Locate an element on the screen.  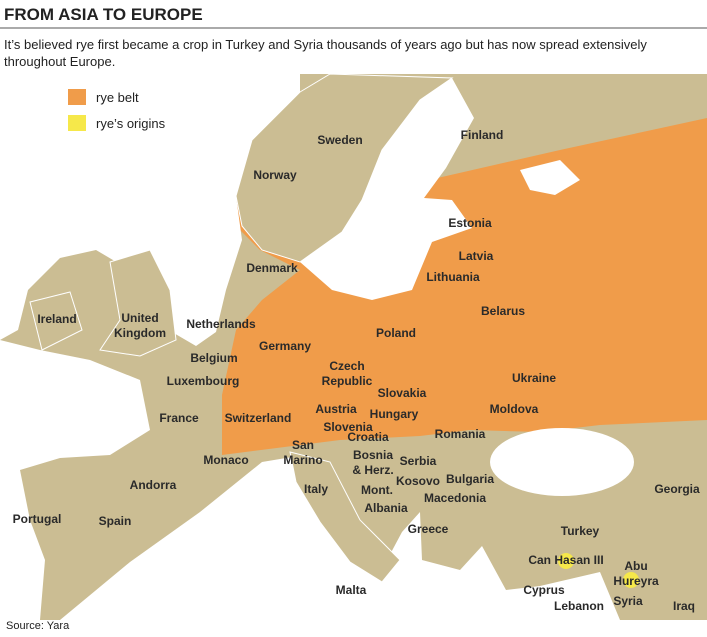
country-label: Slovenia is located at coordinates (348, 427).